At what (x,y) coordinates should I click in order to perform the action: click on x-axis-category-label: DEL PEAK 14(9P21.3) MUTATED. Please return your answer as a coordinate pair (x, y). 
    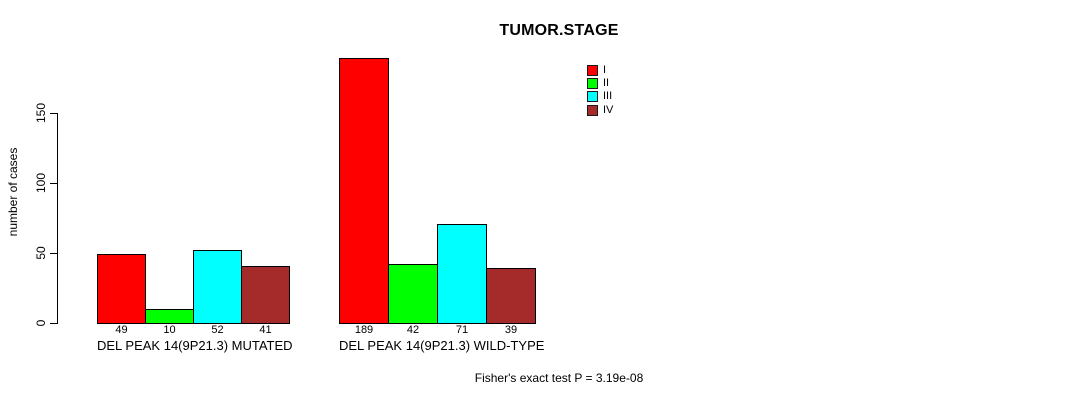
    Looking at the image, I should click on (195, 345).